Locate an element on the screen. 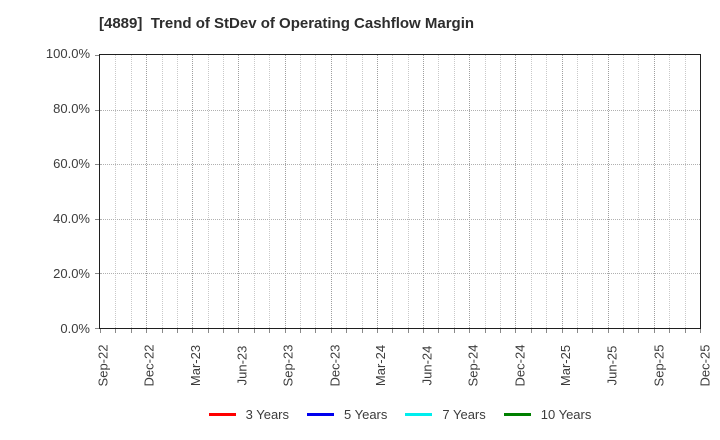 This screenshot has width=720, height=440. legend-item-3-years: 3 Years is located at coordinates (248, 414).